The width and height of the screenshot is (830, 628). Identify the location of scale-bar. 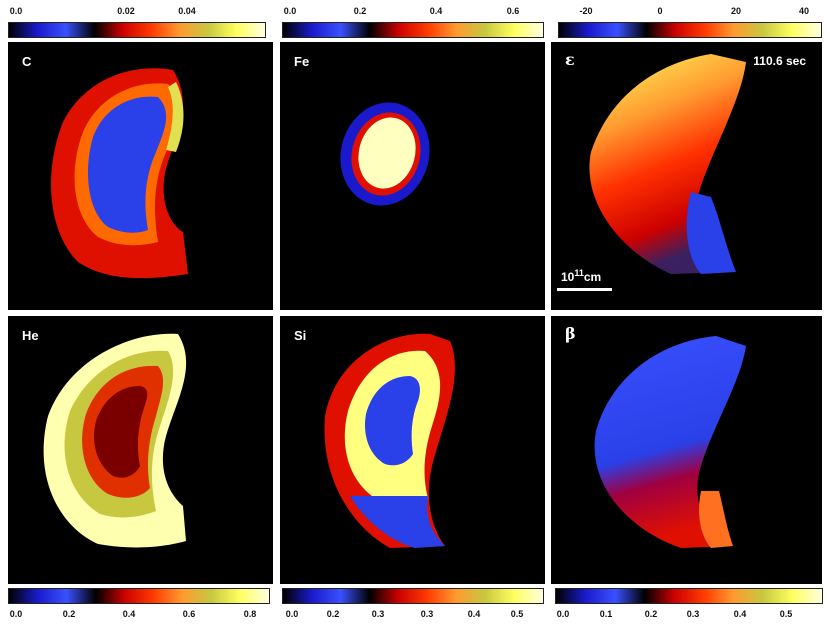
(584, 289).